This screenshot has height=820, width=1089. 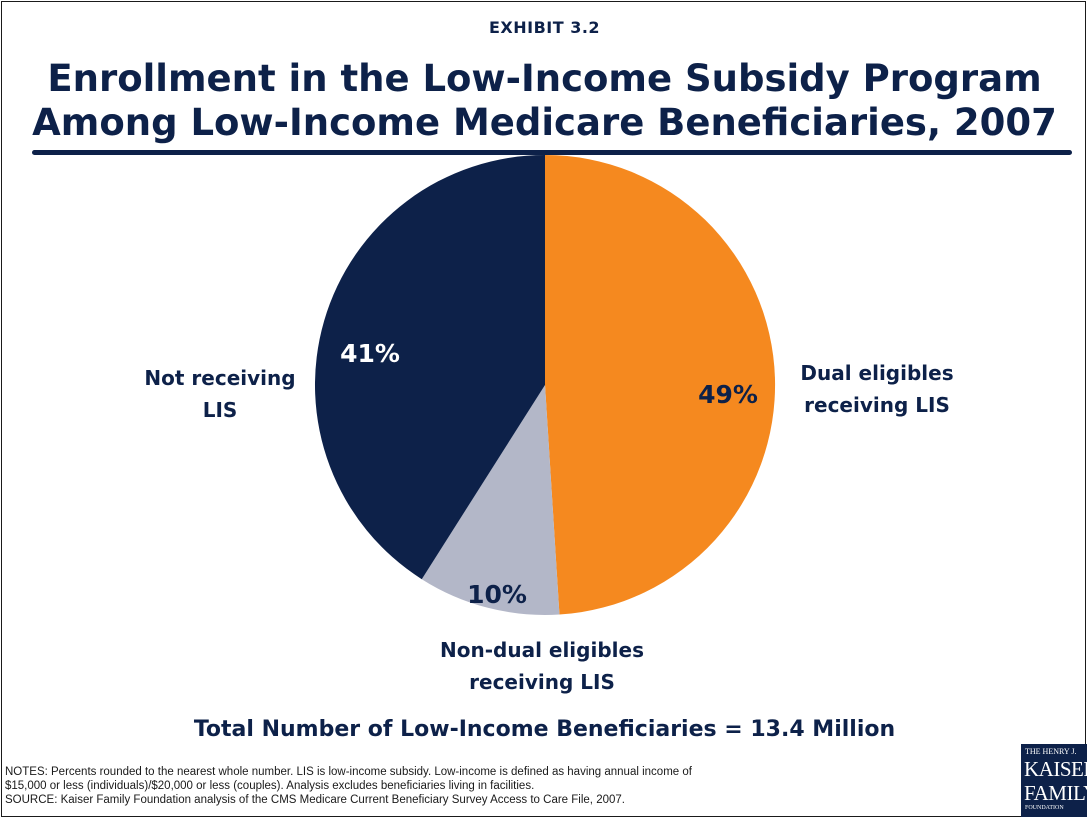 I want to click on slice-label-non-dual-line-2: receiving LIS, so click(x=542, y=682).